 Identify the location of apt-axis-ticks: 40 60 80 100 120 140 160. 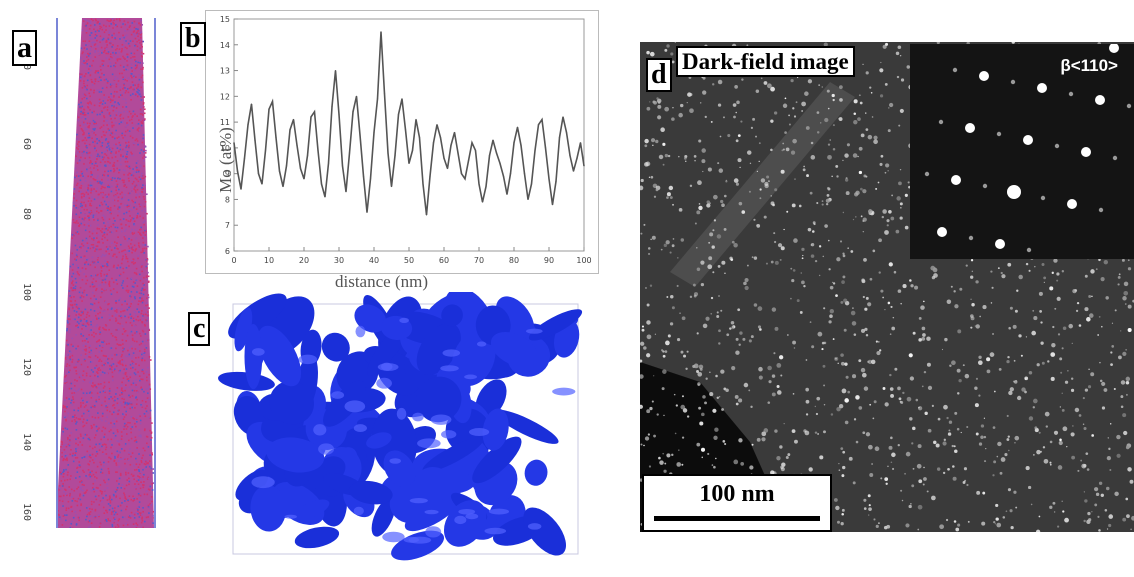
(44, 273).